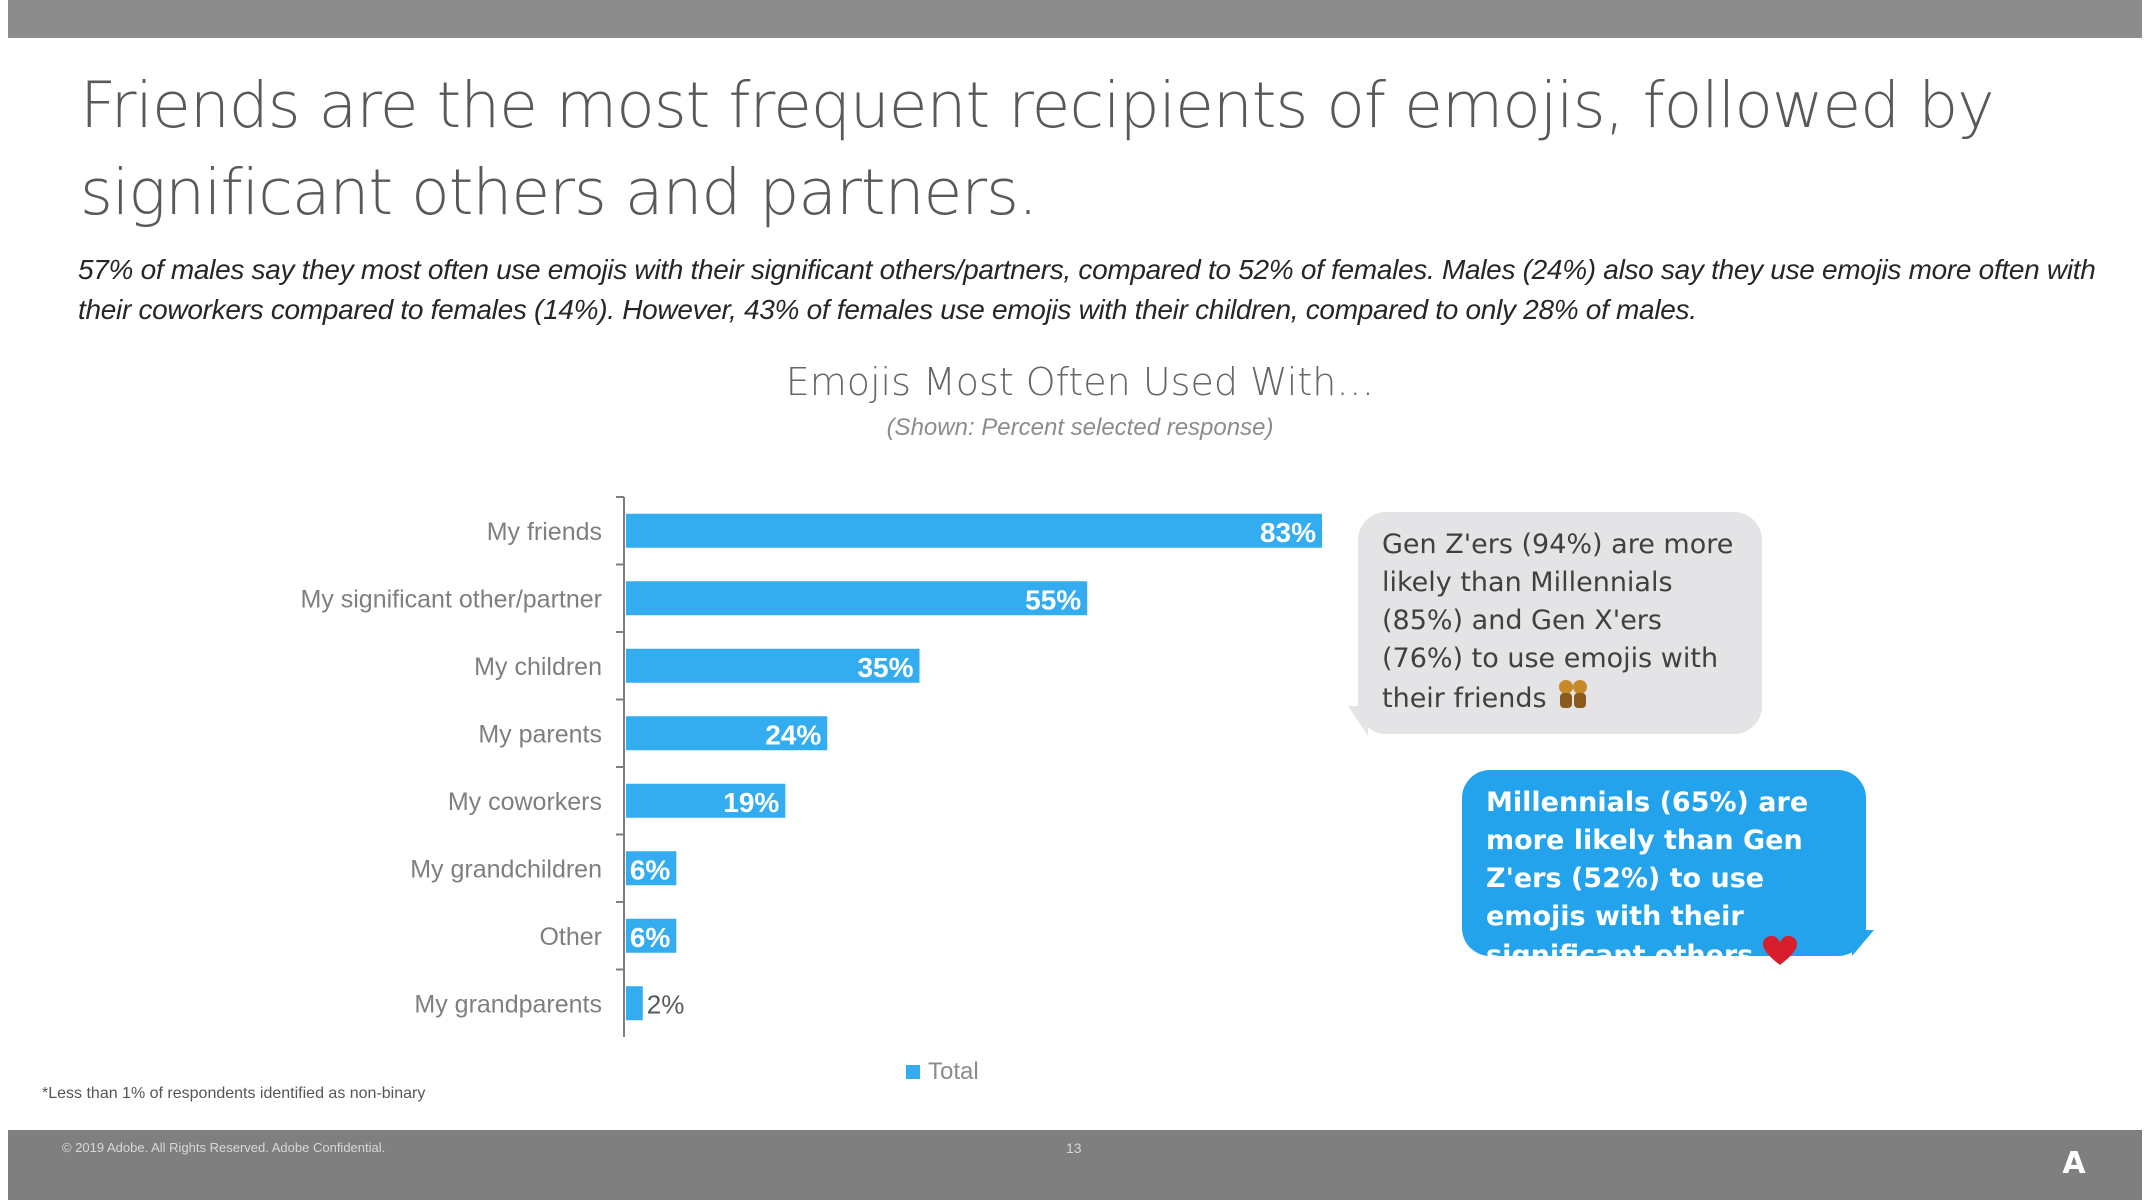 The height and width of the screenshot is (1200, 2150). I want to click on bottom-band, so click(1075, 1165).